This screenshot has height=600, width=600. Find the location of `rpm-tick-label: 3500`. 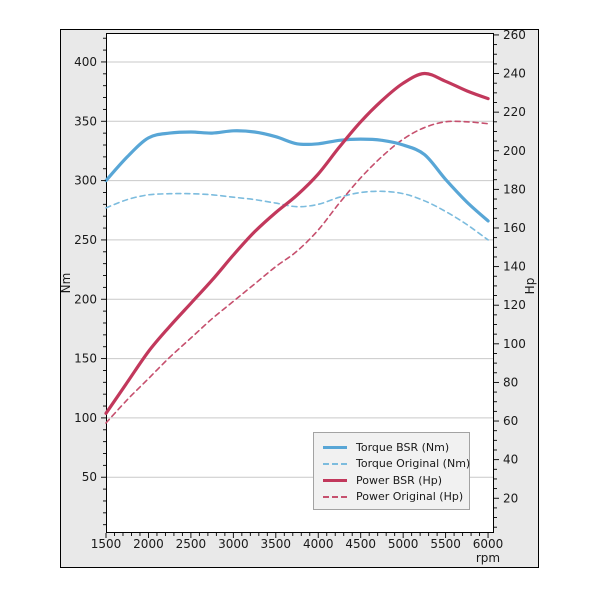

rpm-tick-label: 3500 is located at coordinates (276, 544).